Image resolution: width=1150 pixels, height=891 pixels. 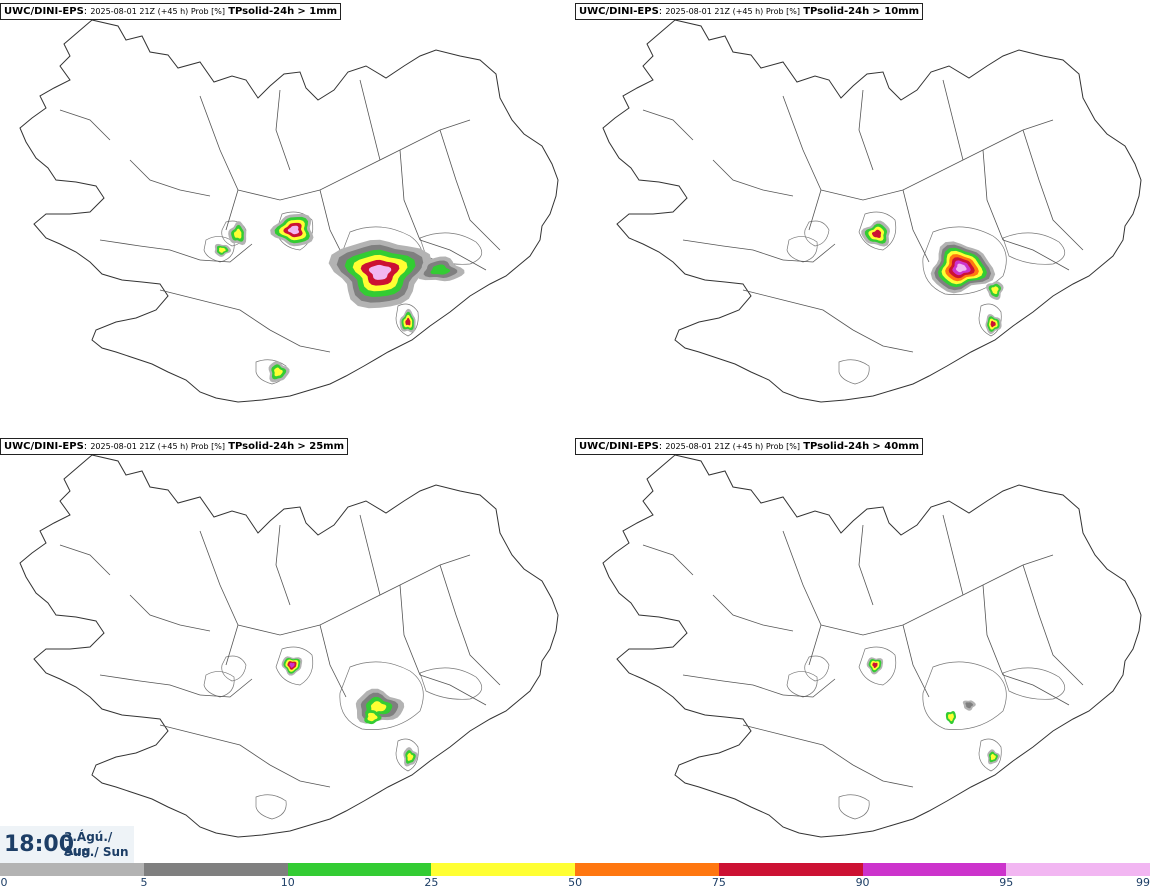 What do you see at coordinates (896, 446) in the screenshot?
I see `threshold-label: > 40mm` at bounding box center [896, 446].